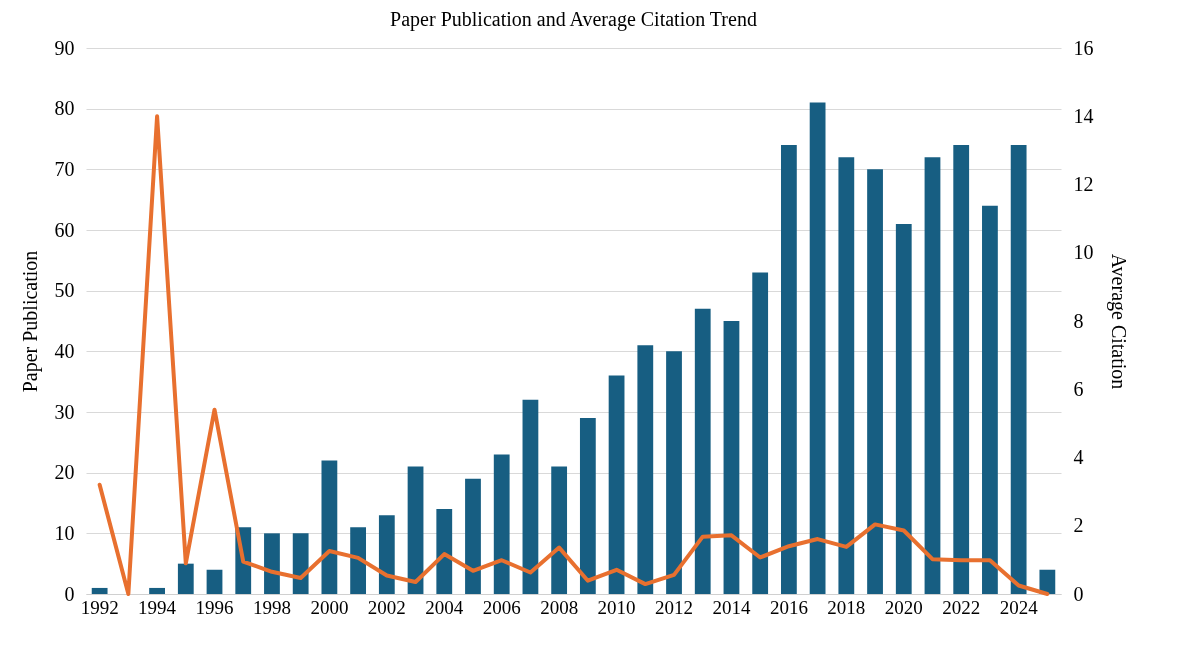 The height and width of the screenshot is (664, 1201). Describe the element at coordinates (214, 607) in the screenshot. I see `x-tick-label: 1996` at that location.